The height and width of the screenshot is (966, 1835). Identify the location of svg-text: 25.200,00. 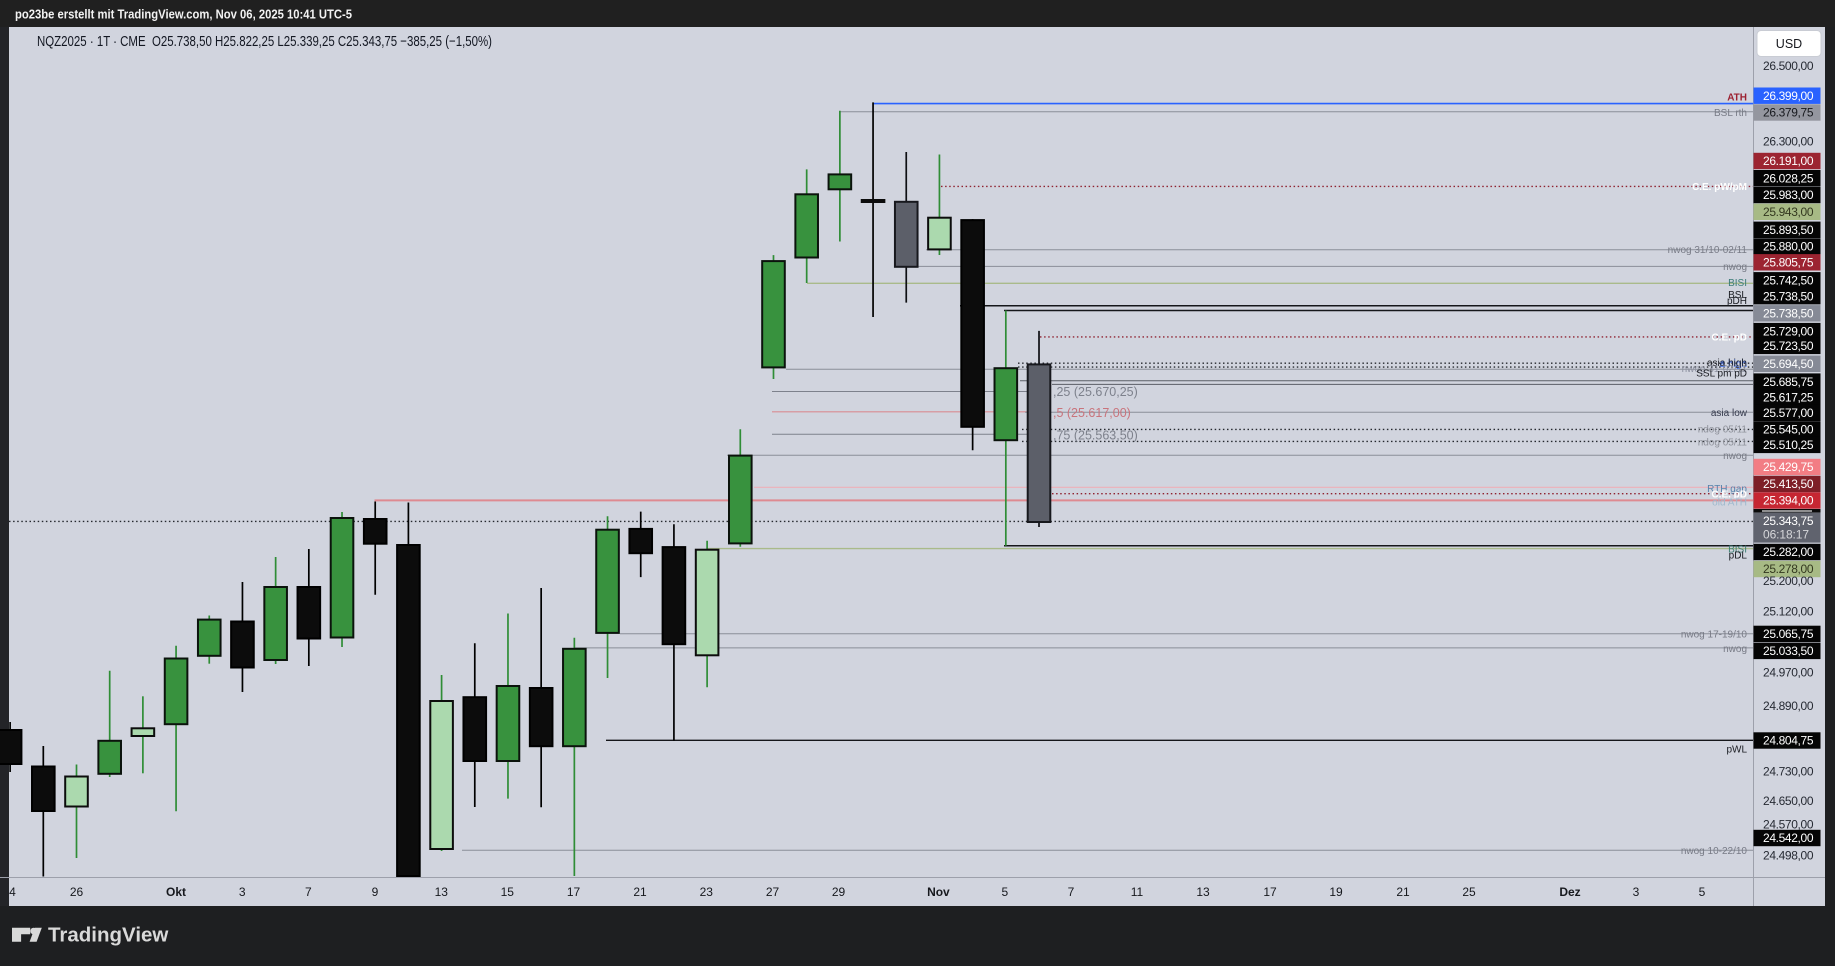
(1788, 581).